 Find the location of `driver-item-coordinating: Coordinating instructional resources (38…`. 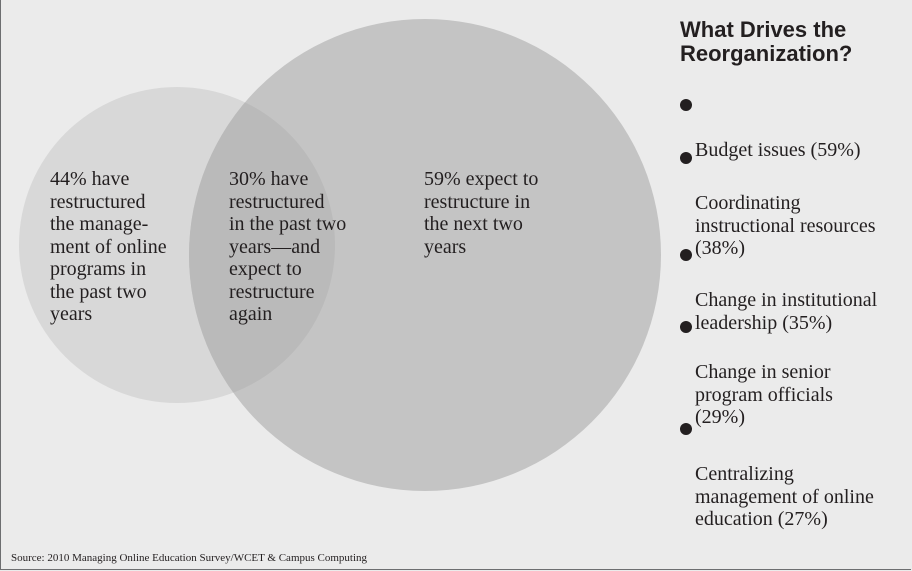

driver-item-coordinating: Coordinating instructional resources (38… is located at coordinates (796, 214).